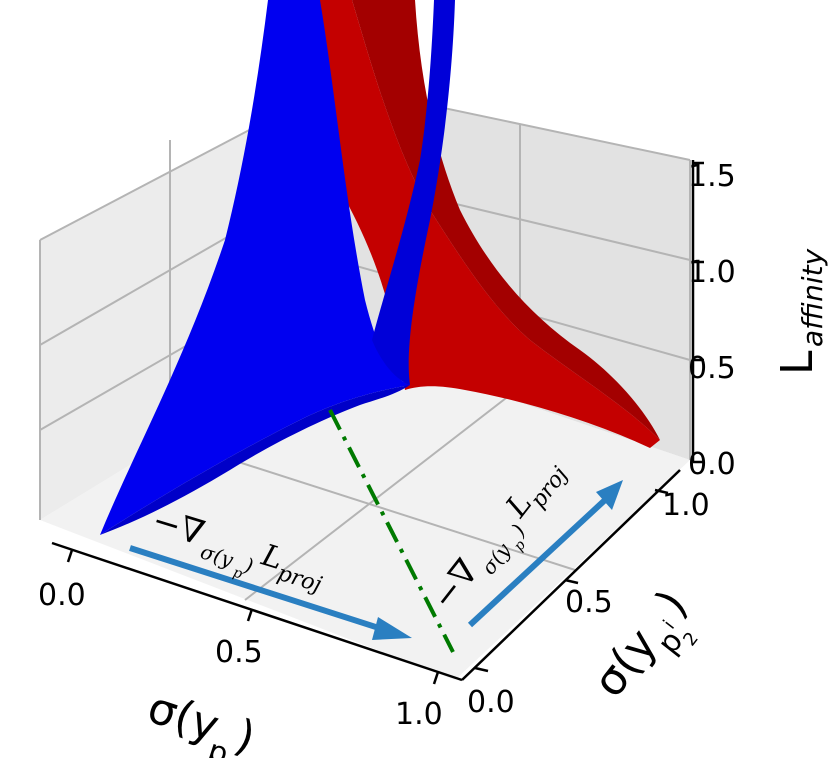 The image size is (830, 758). What do you see at coordinates (672, 603) in the screenshot?
I see `y-axis-label-close: )` at bounding box center [672, 603].